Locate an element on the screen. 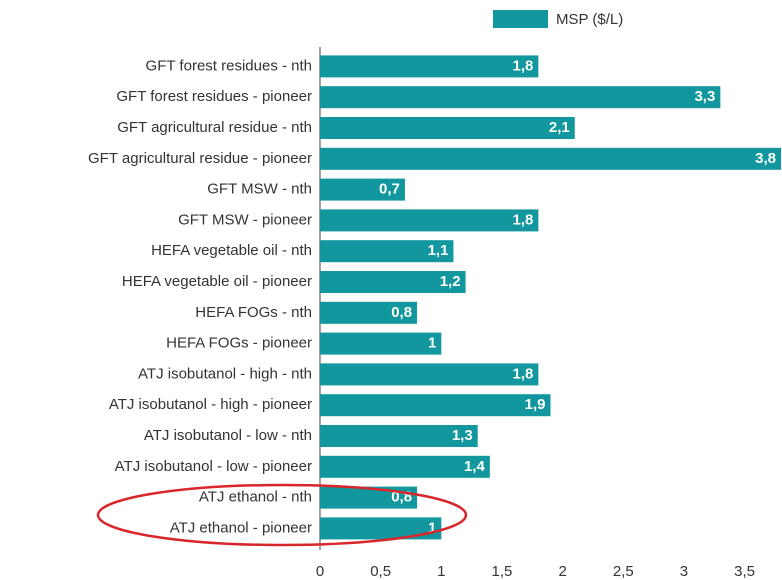 This screenshot has height=580, width=782. y-tick-label: GFT agricultural residue - nth is located at coordinates (214, 127).